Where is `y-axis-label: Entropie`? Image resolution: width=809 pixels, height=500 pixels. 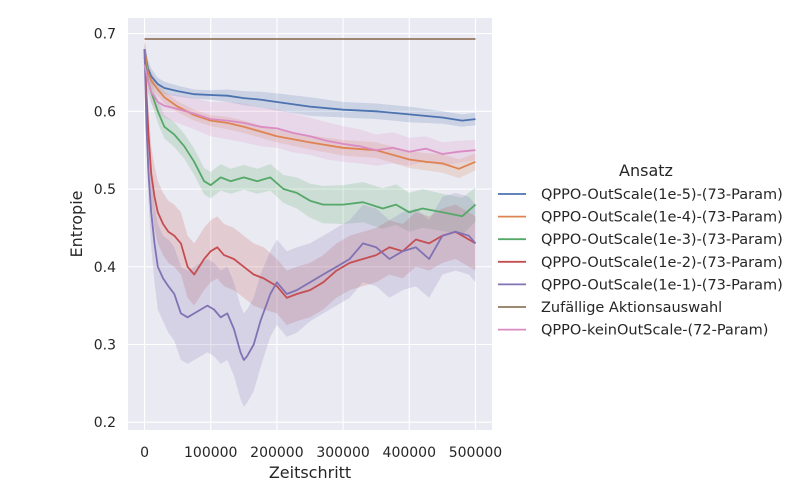
y-axis-label: Entropie is located at coordinates (76, 224).